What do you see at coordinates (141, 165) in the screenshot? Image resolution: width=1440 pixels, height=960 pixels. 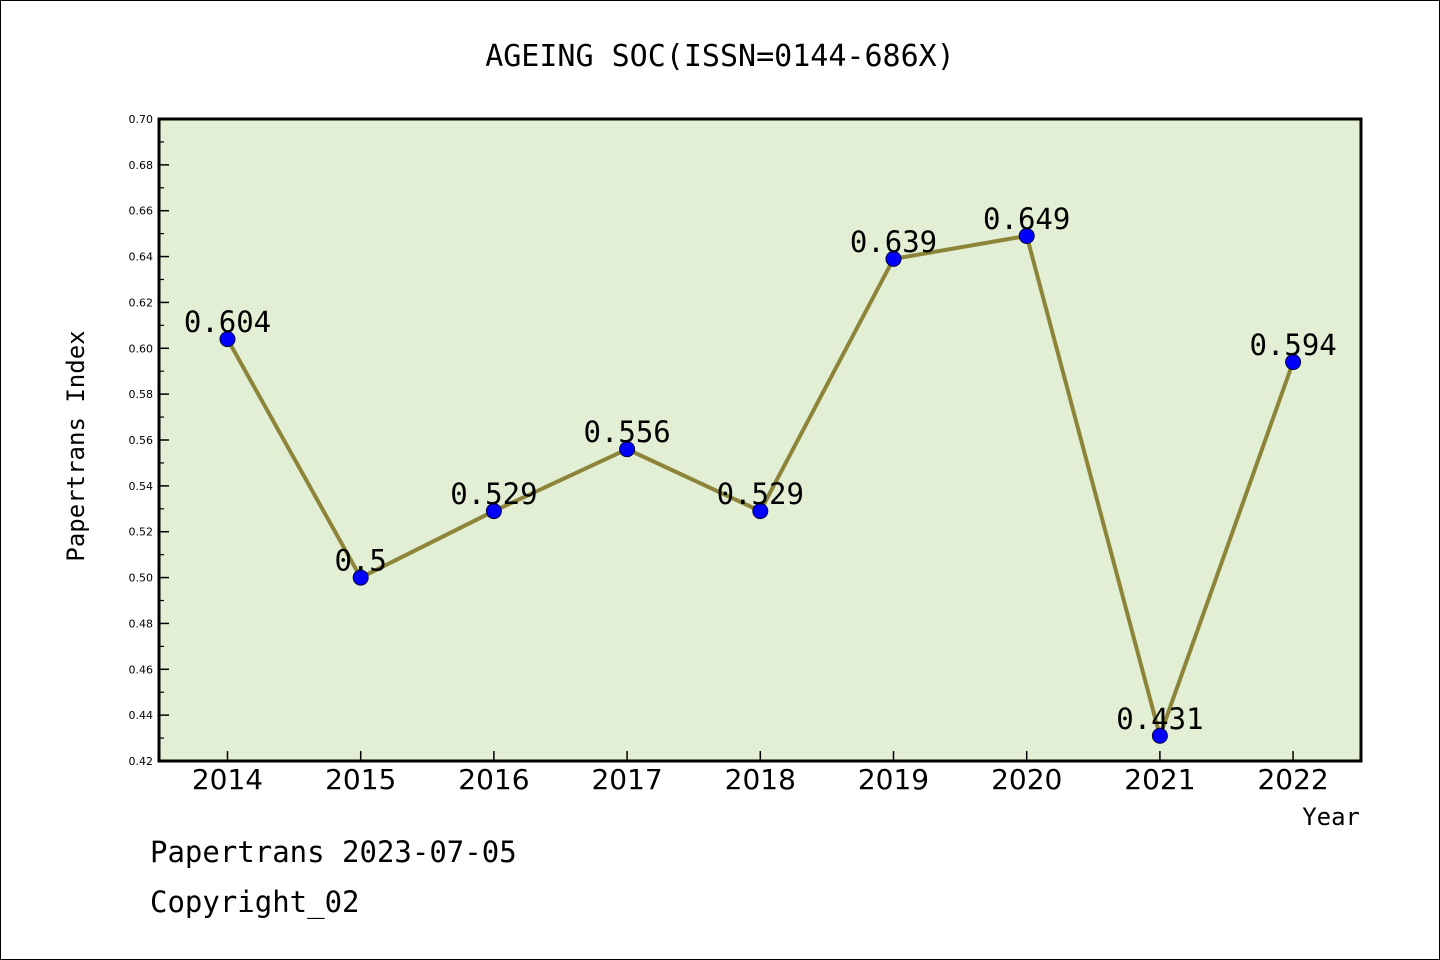 I see `y-tick-label: 0.68` at bounding box center [141, 165].